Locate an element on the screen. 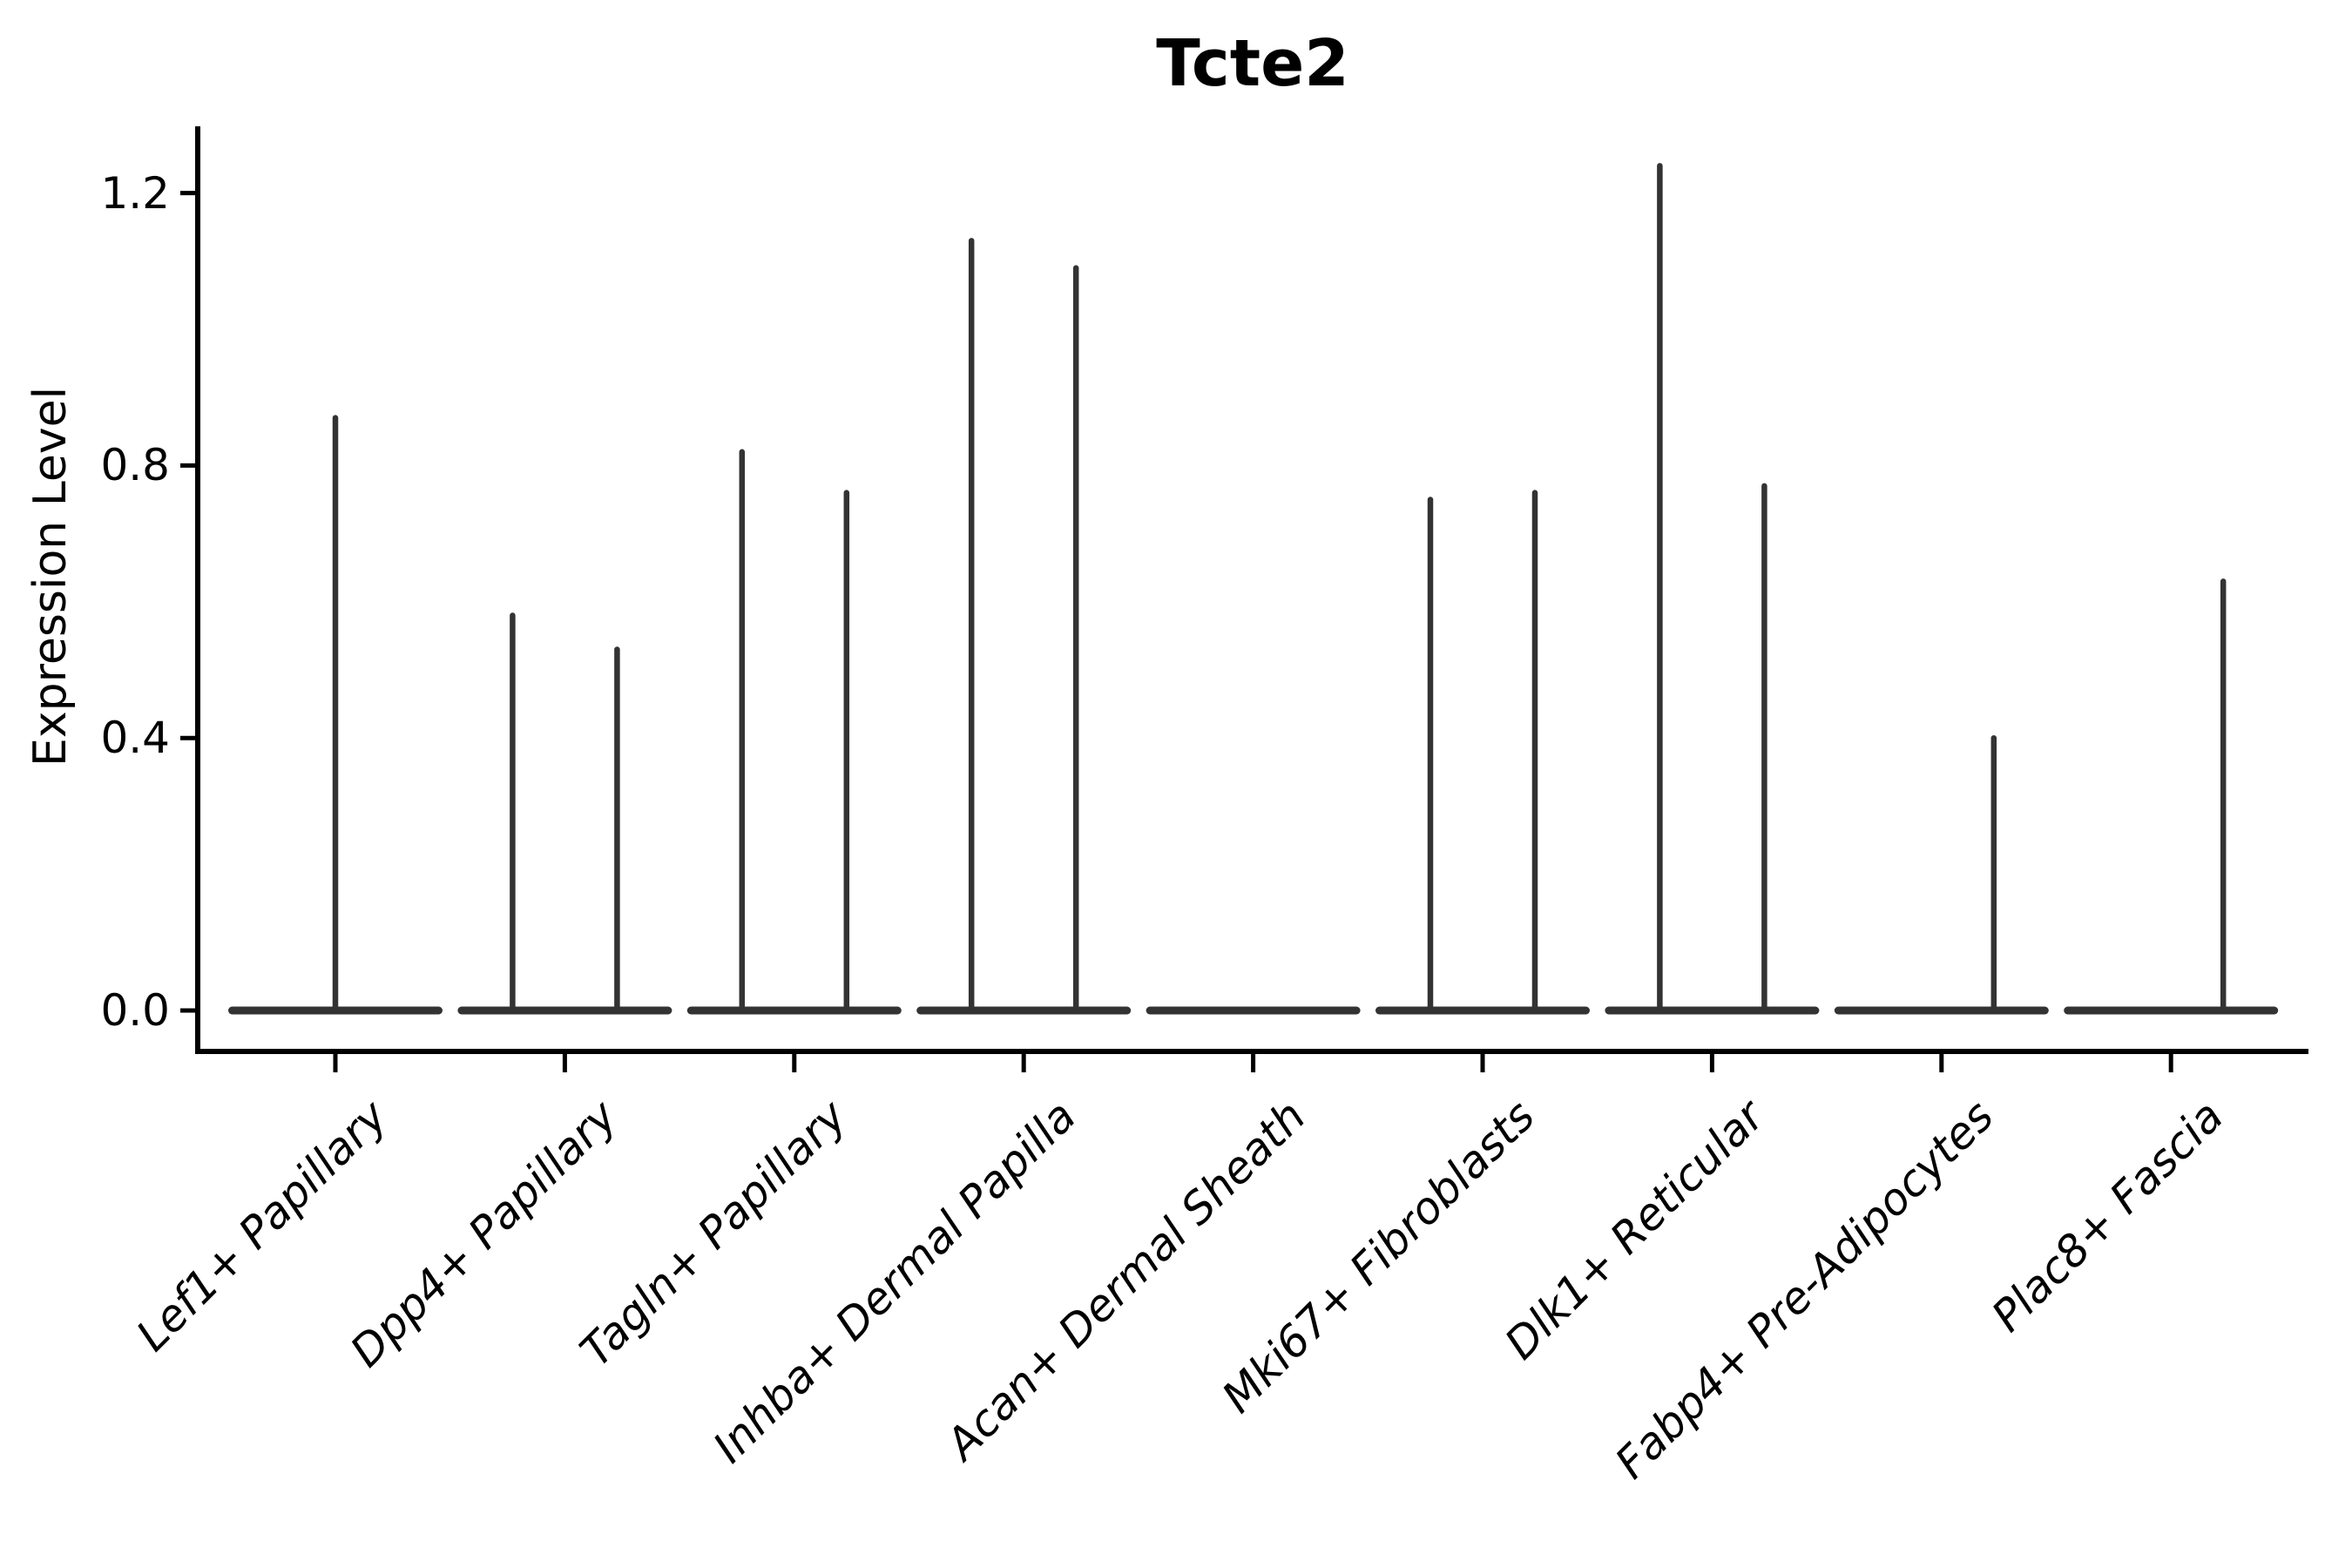 The image size is (2352, 1568). y-tick-label: 0.8 is located at coordinates (135, 465).